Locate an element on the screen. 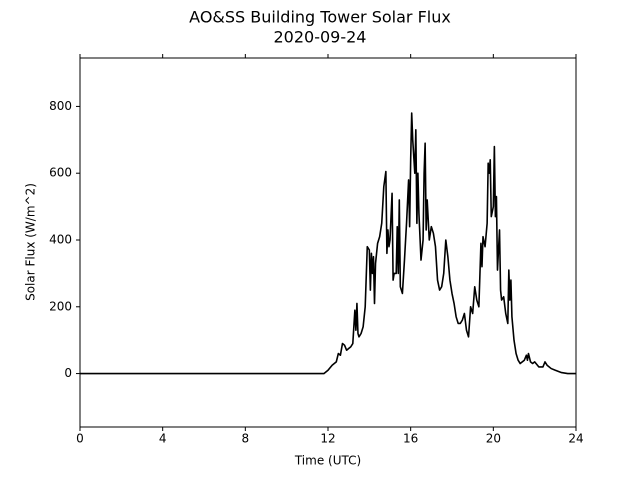 The height and width of the screenshot is (480, 640). y-tick-label: 600 is located at coordinates (60, 173).